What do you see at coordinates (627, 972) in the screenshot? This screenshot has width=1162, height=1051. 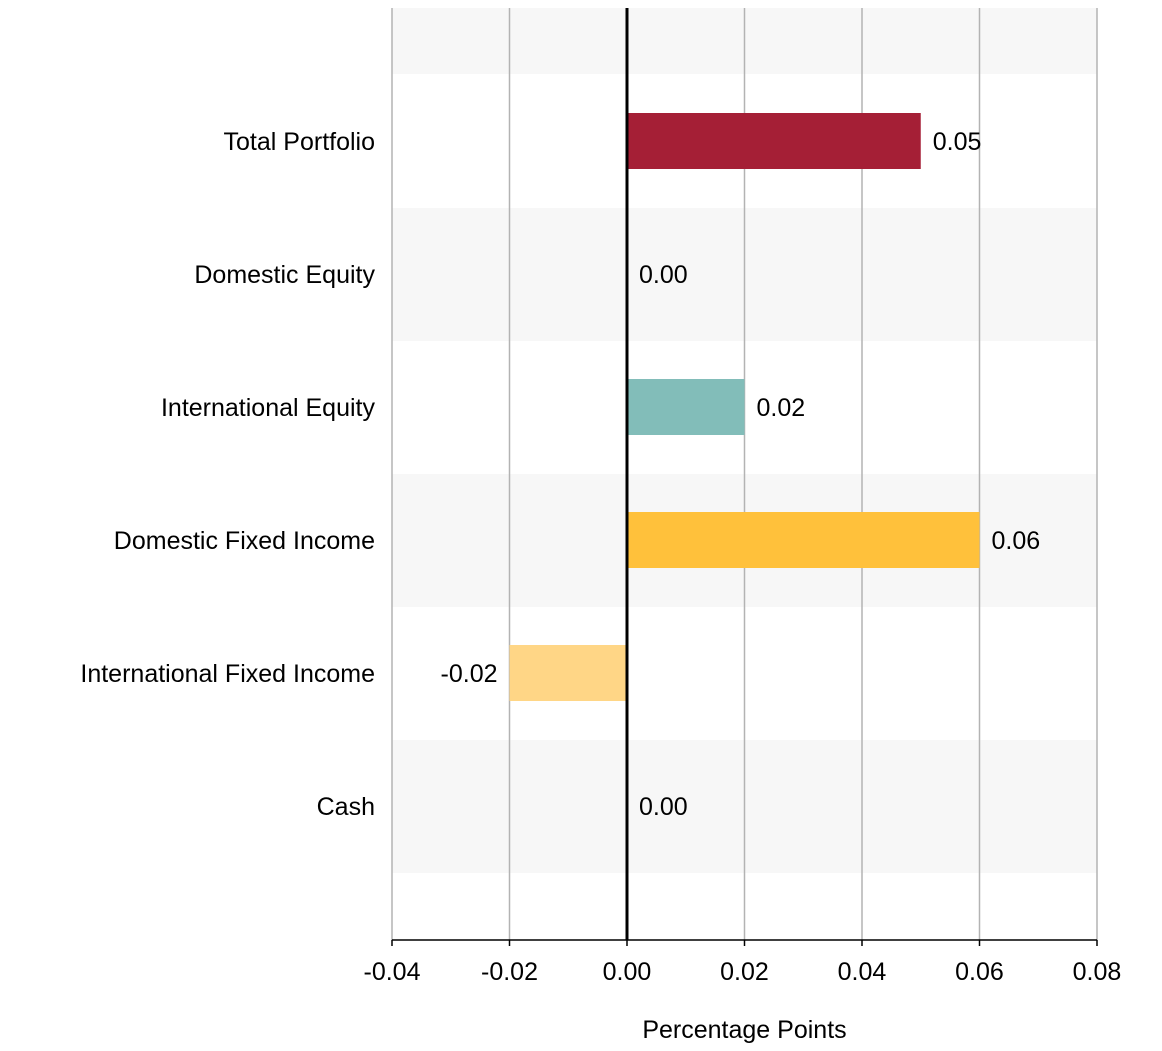 I see `x-tick-label: 0.00` at bounding box center [627, 972].